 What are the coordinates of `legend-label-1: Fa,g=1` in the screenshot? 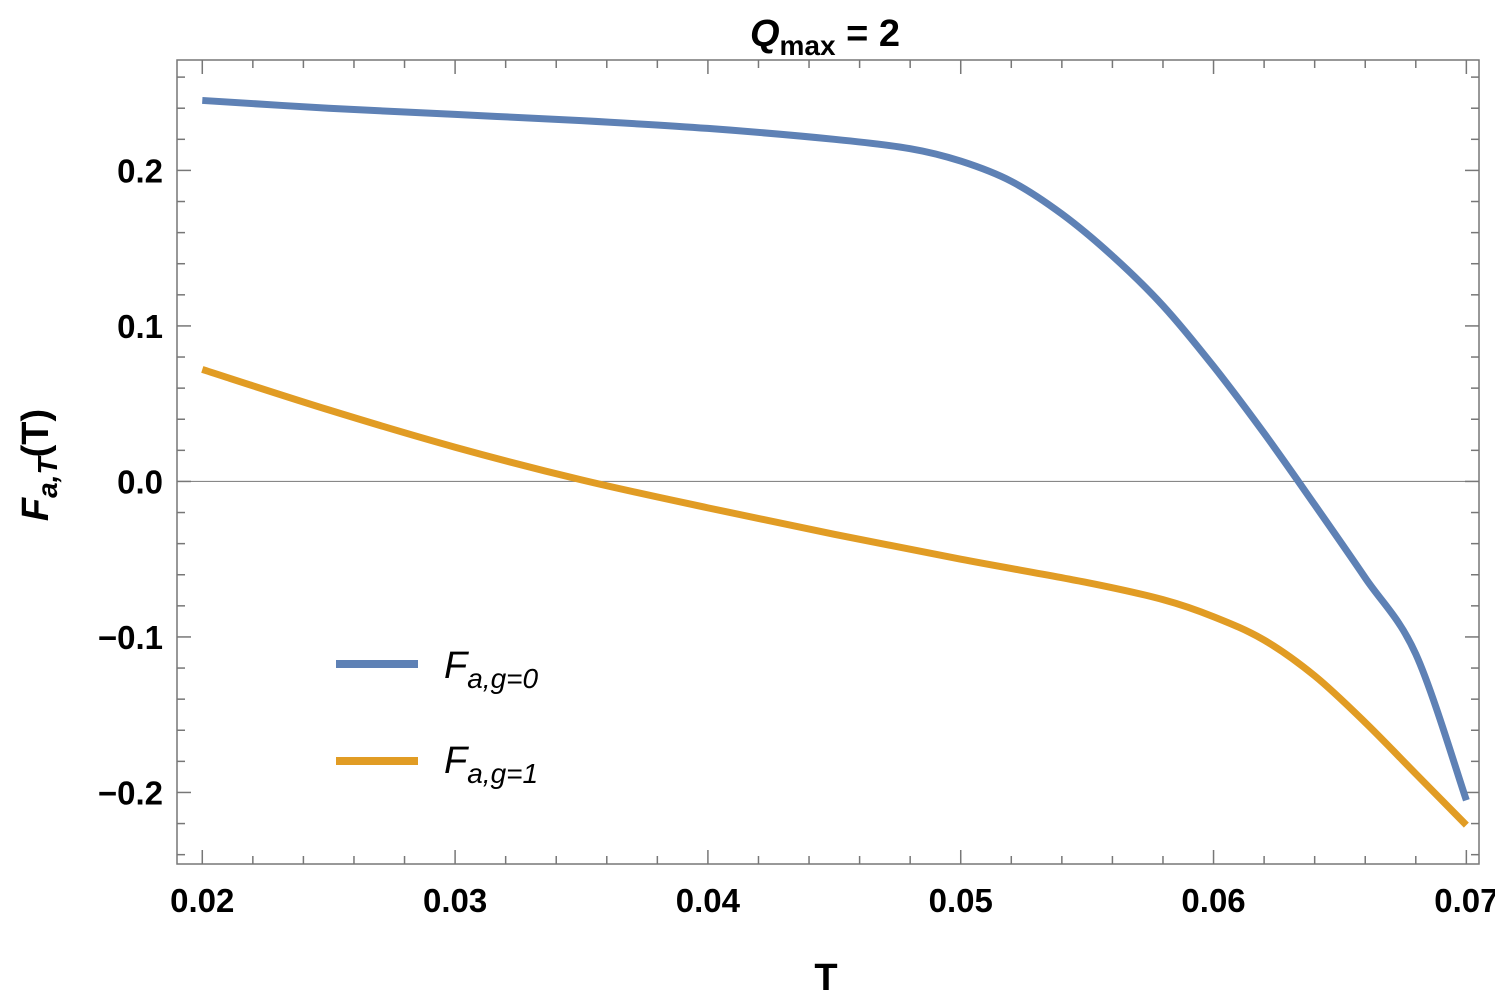 It's located at (491, 764).